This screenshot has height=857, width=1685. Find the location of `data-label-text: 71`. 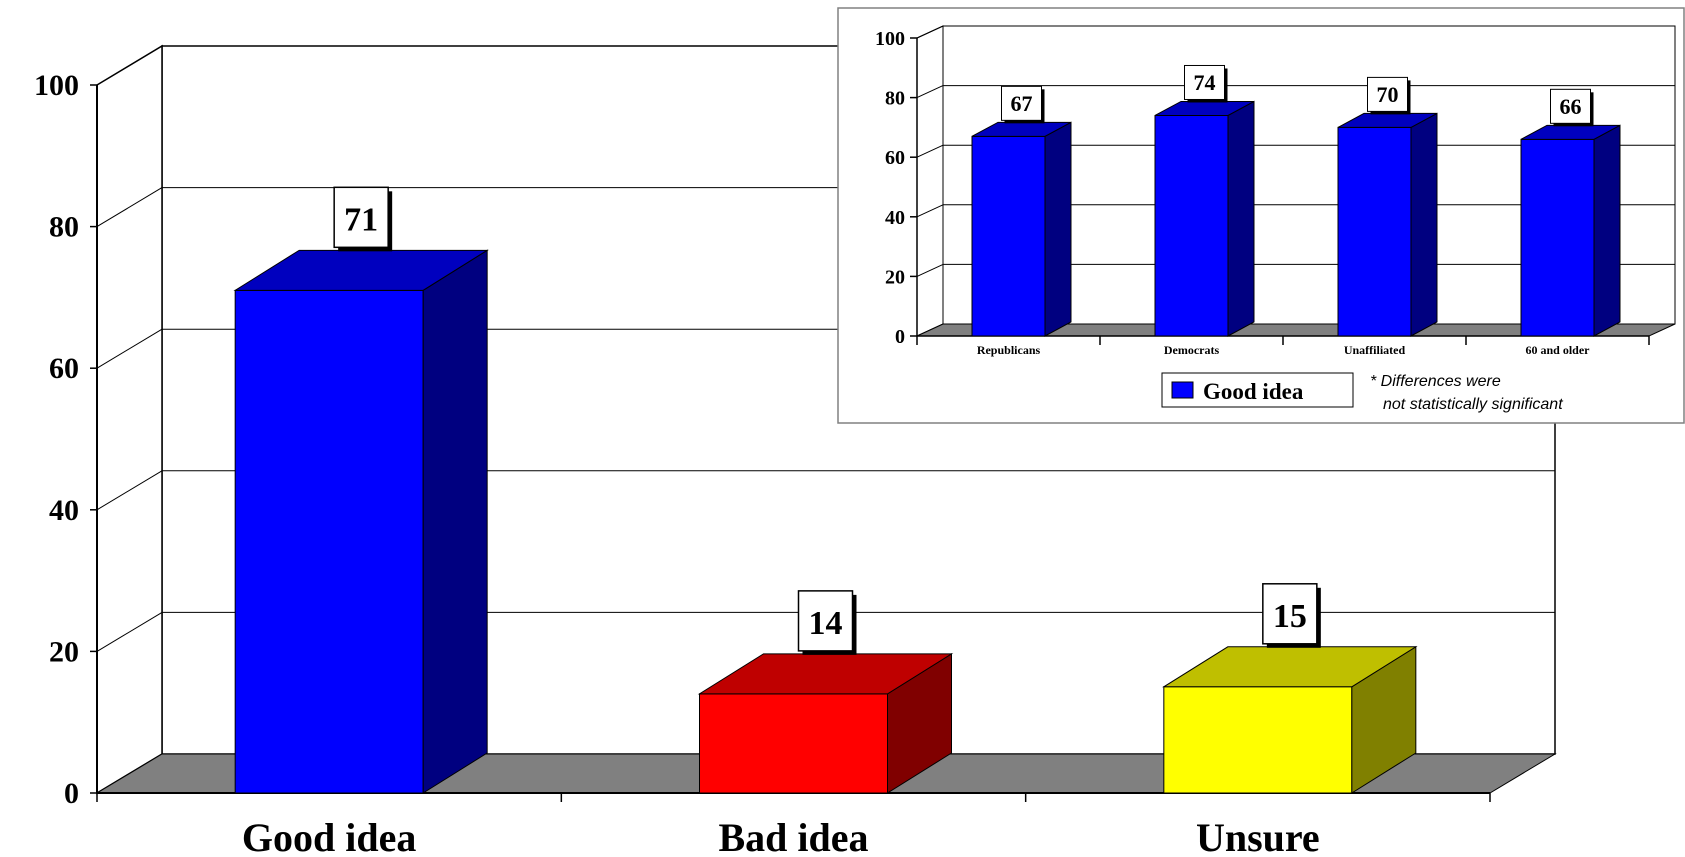

data-label-text: 71 is located at coordinates (361, 220).